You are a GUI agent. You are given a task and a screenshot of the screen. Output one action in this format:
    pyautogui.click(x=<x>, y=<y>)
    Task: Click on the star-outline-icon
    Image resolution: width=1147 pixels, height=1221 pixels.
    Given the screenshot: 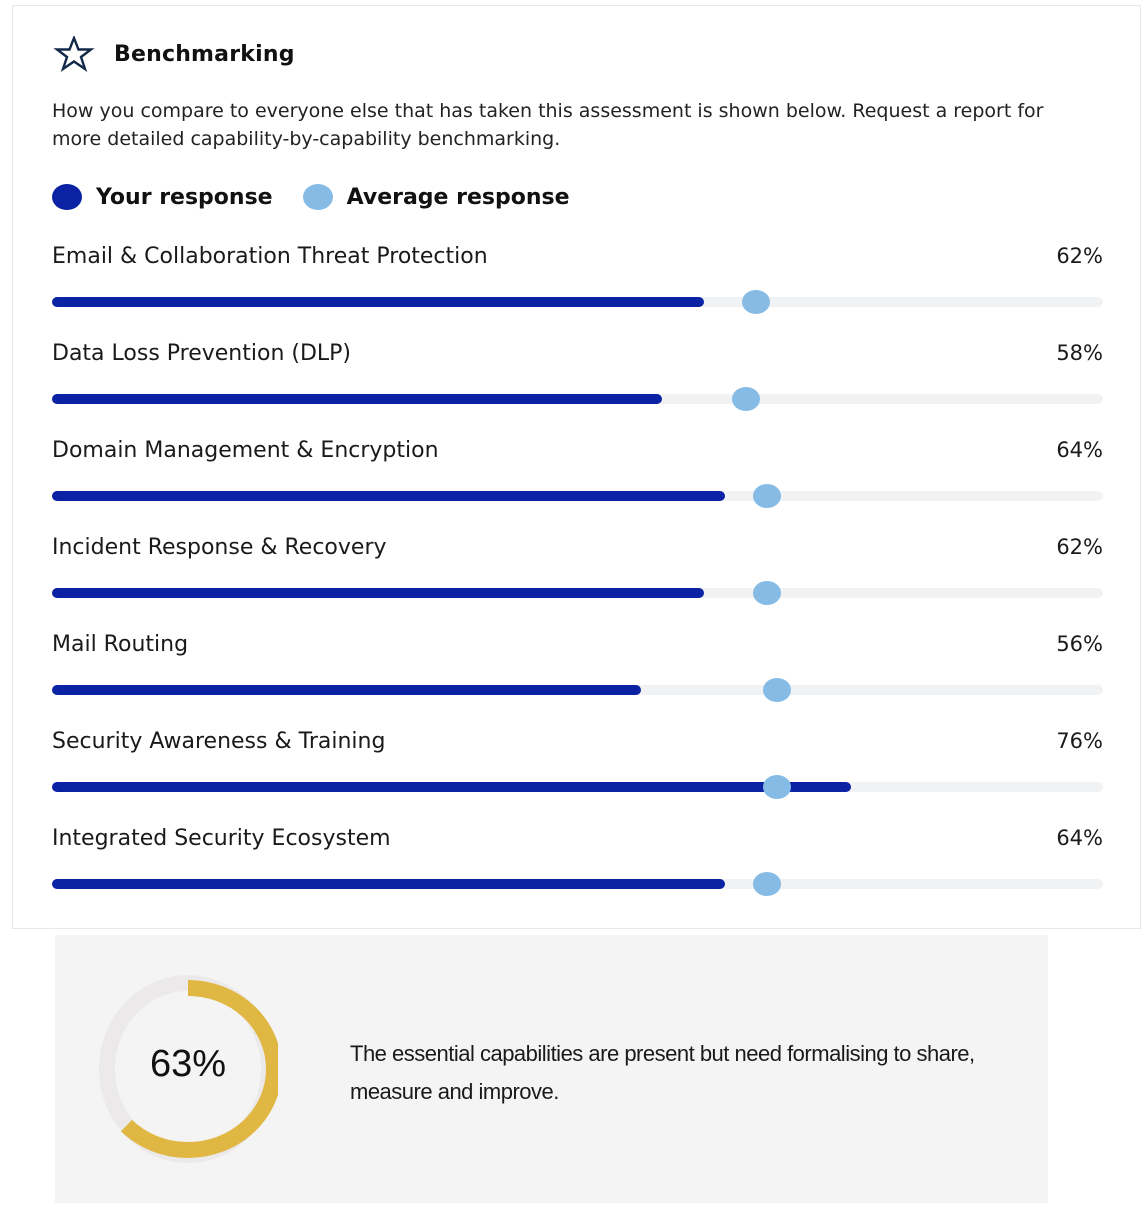 What is the action you would take?
    pyautogui.click(x=74, y=54)
    